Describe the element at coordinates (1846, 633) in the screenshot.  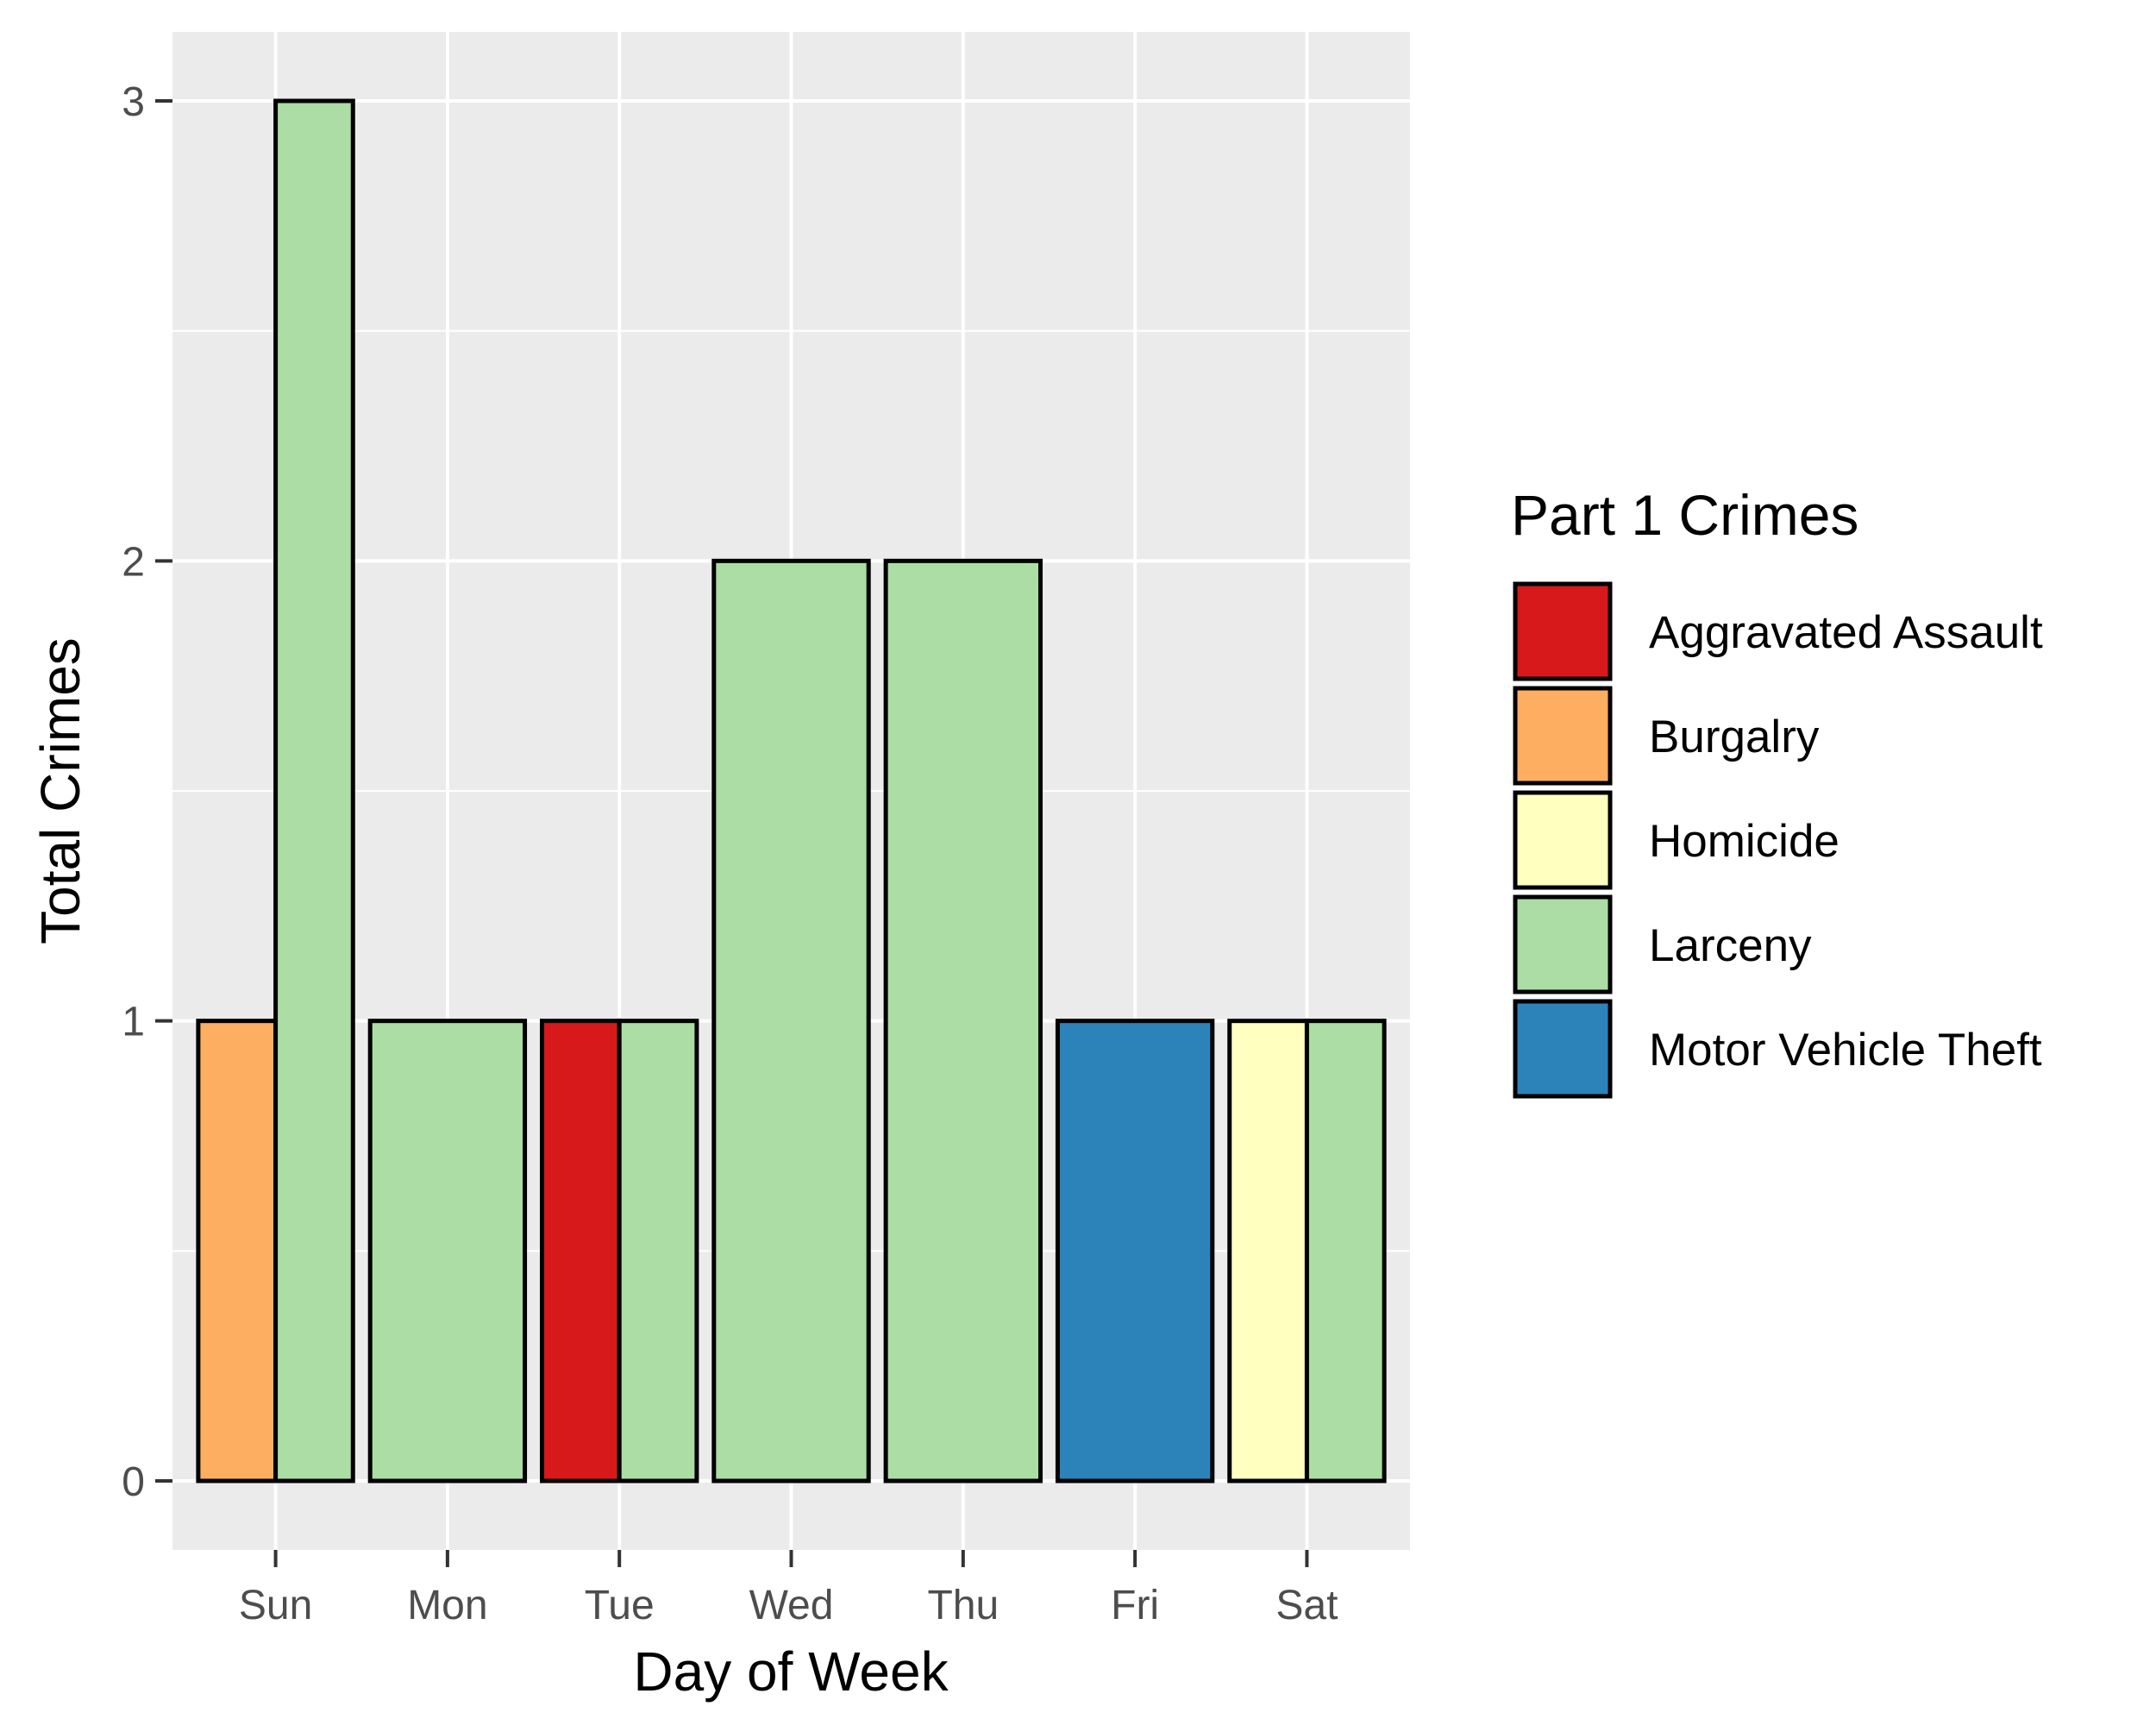
I see `legend-label: Aggravated Assault` at that location.